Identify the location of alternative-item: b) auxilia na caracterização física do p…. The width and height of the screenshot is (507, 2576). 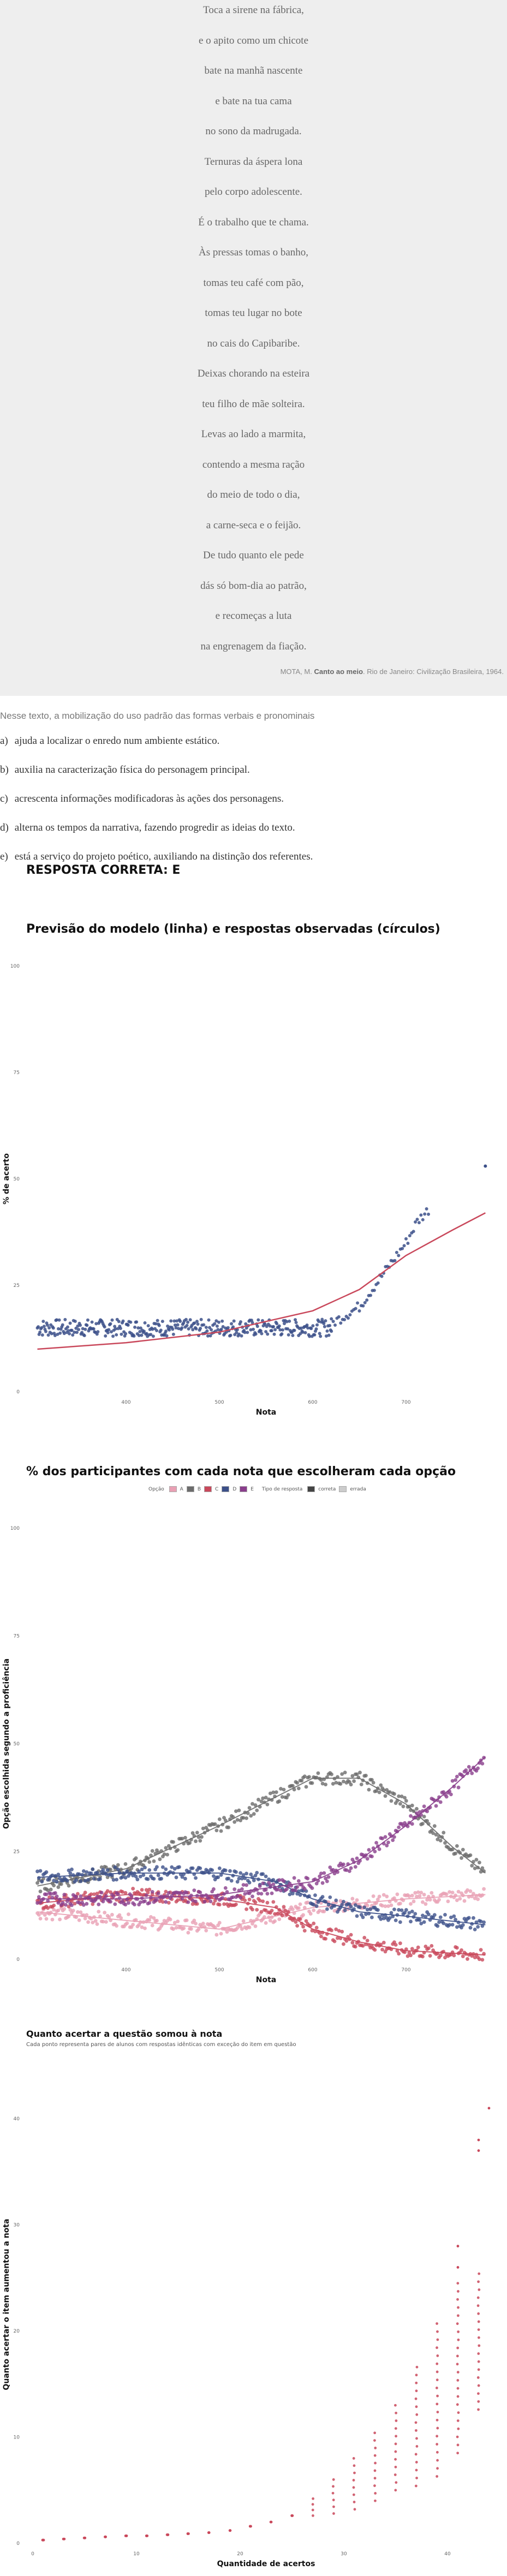
(125, 770).